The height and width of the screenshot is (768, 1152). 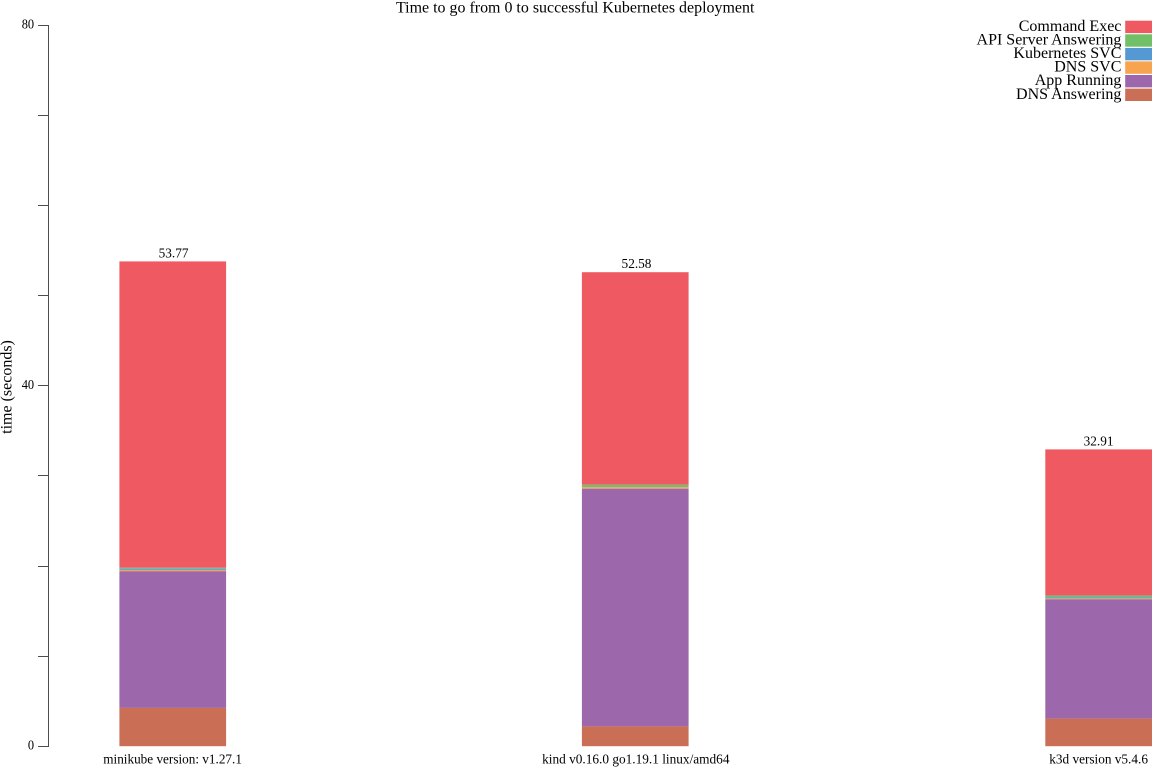 I want to click on svg-text: Command Exec, so click(x=1070, y=26).